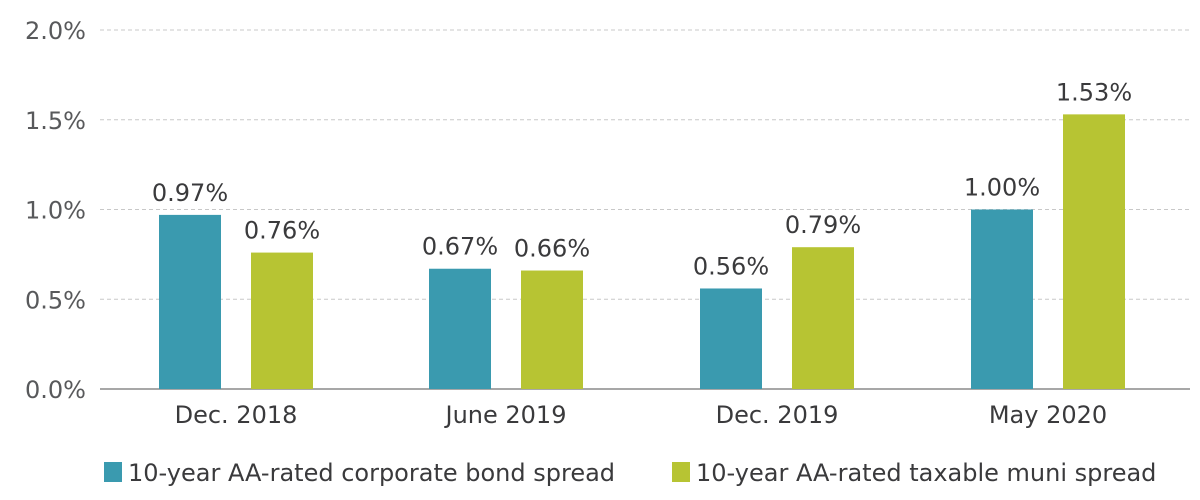  I want to click on data-label: 0.66%, so click(552, 249).